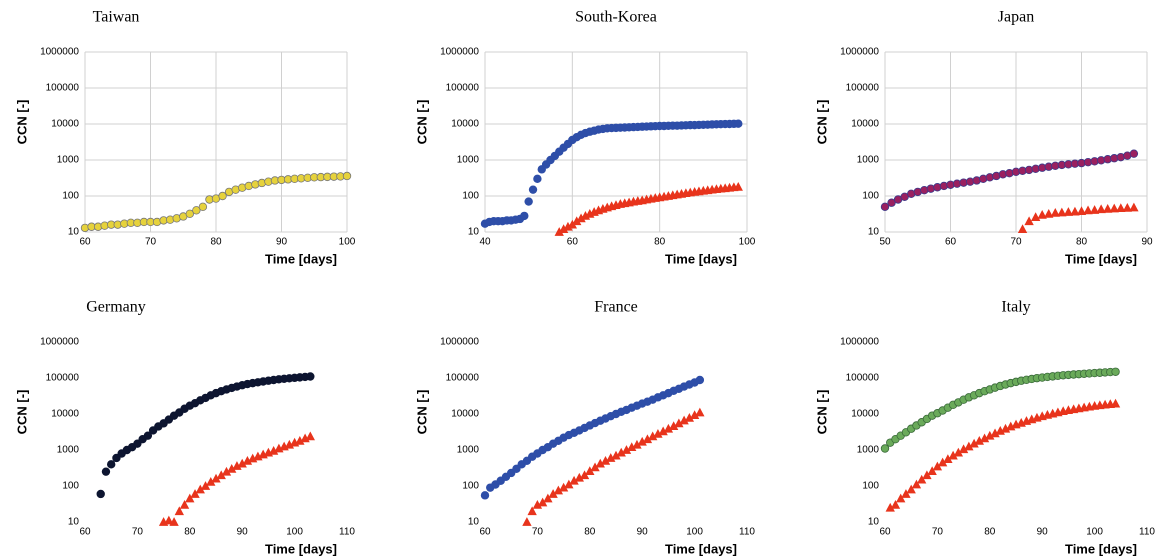  I want to click on x-tick-label: 50, so click(885, 242).